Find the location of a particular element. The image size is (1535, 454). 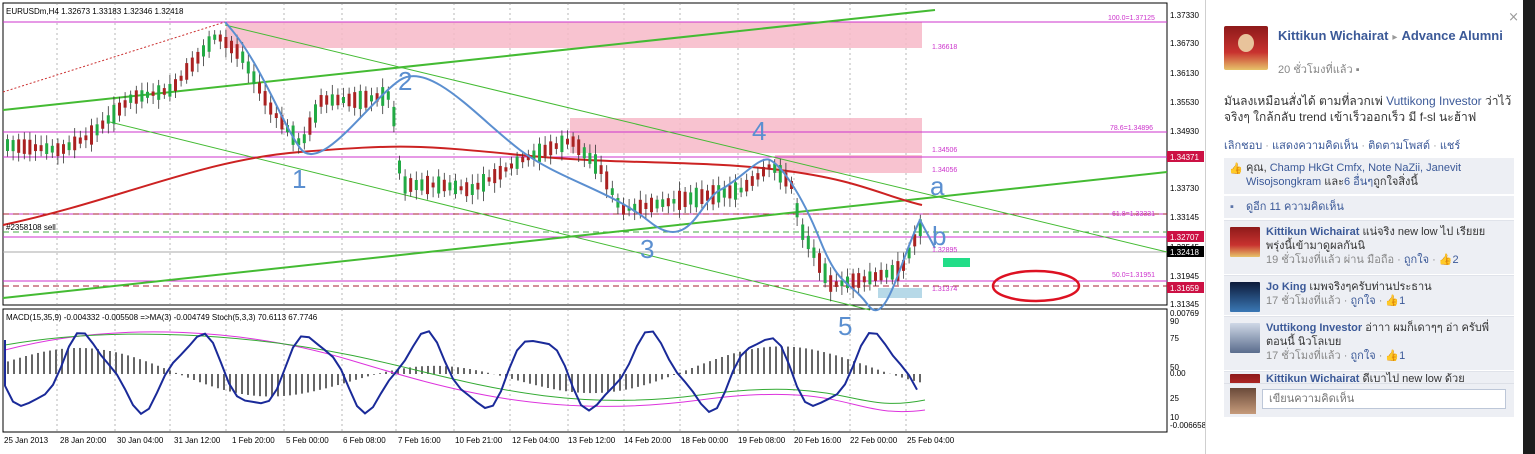

price-tag: 1.34371 is located at coordinates (1184, 157).